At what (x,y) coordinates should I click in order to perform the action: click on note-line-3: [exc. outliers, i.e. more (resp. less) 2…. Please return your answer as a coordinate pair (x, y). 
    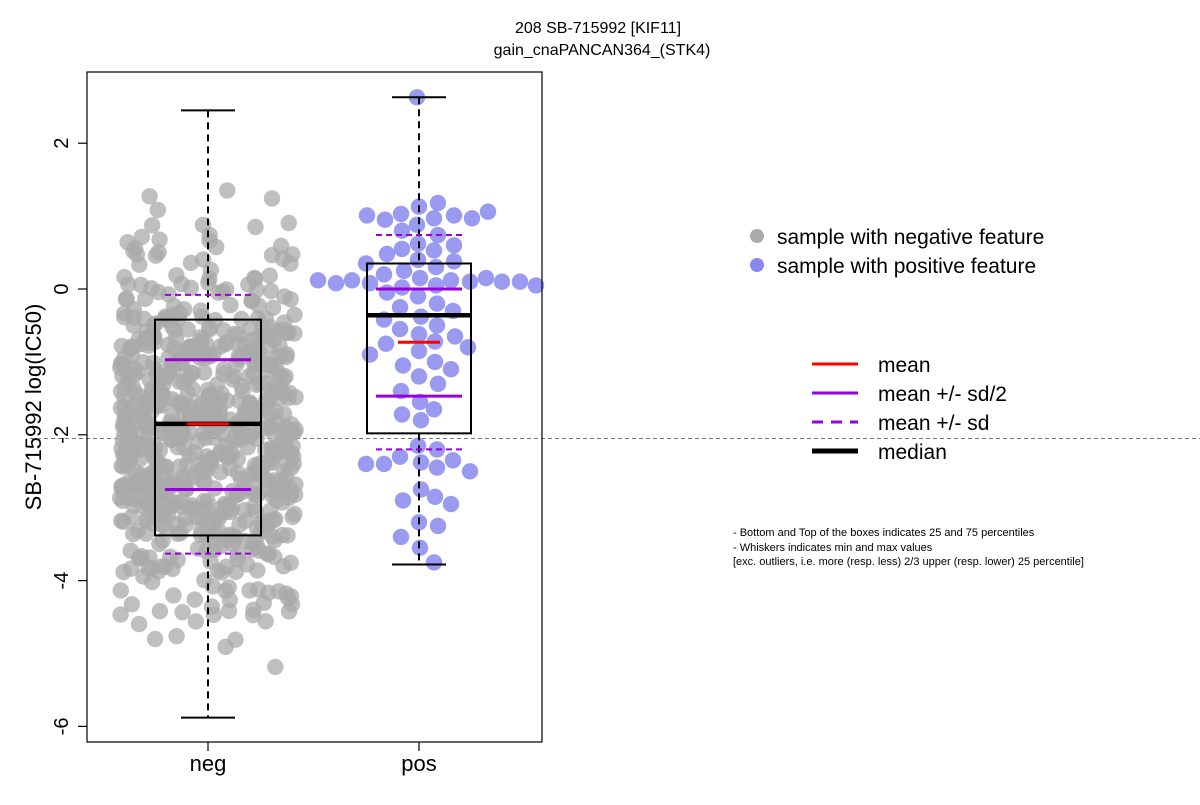
    Looking at the image, I should click on (908, 562).